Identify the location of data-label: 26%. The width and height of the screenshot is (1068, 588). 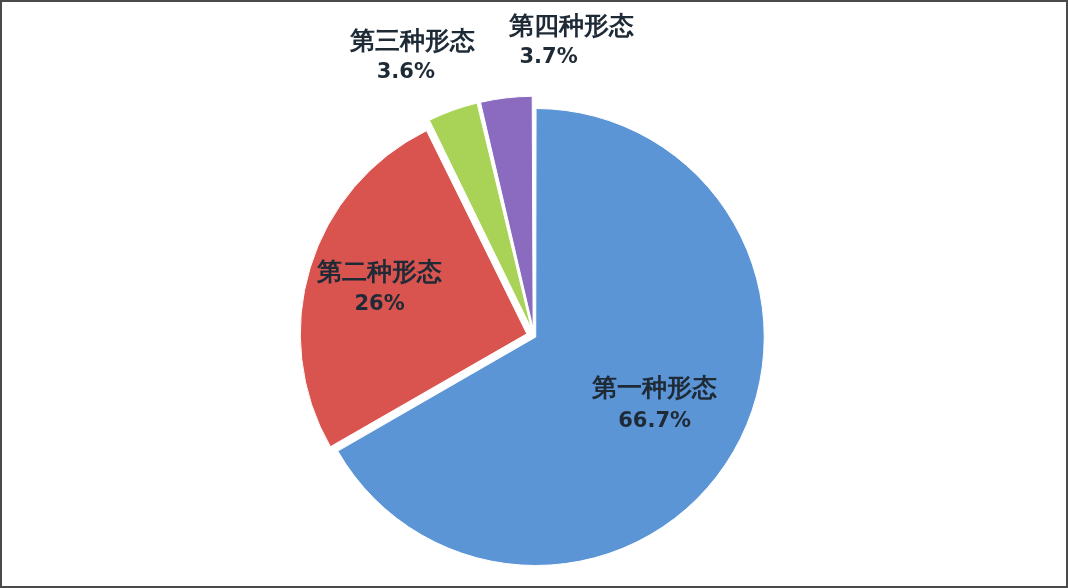
(379, 303).